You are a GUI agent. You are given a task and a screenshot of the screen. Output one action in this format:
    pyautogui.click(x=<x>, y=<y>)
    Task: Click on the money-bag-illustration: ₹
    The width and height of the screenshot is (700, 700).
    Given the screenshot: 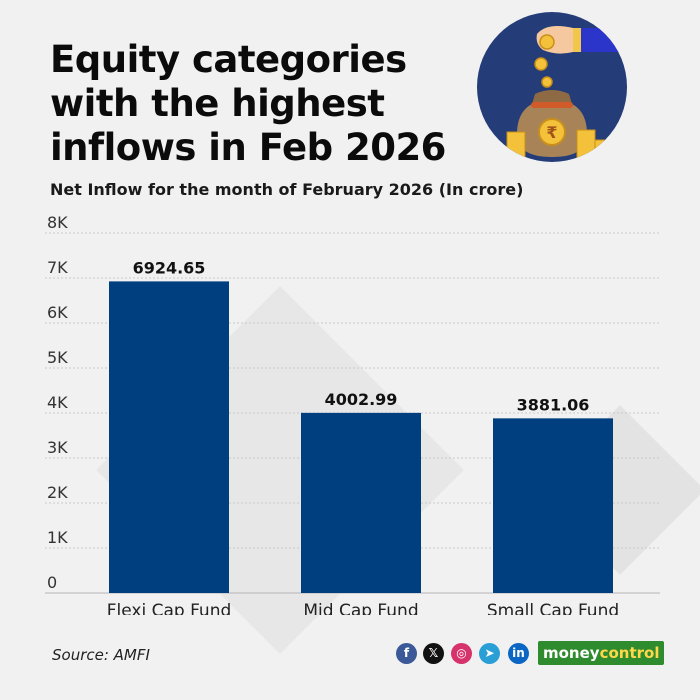 What is the action you would take?
    pyautogui.click(x=552, y=87)
    